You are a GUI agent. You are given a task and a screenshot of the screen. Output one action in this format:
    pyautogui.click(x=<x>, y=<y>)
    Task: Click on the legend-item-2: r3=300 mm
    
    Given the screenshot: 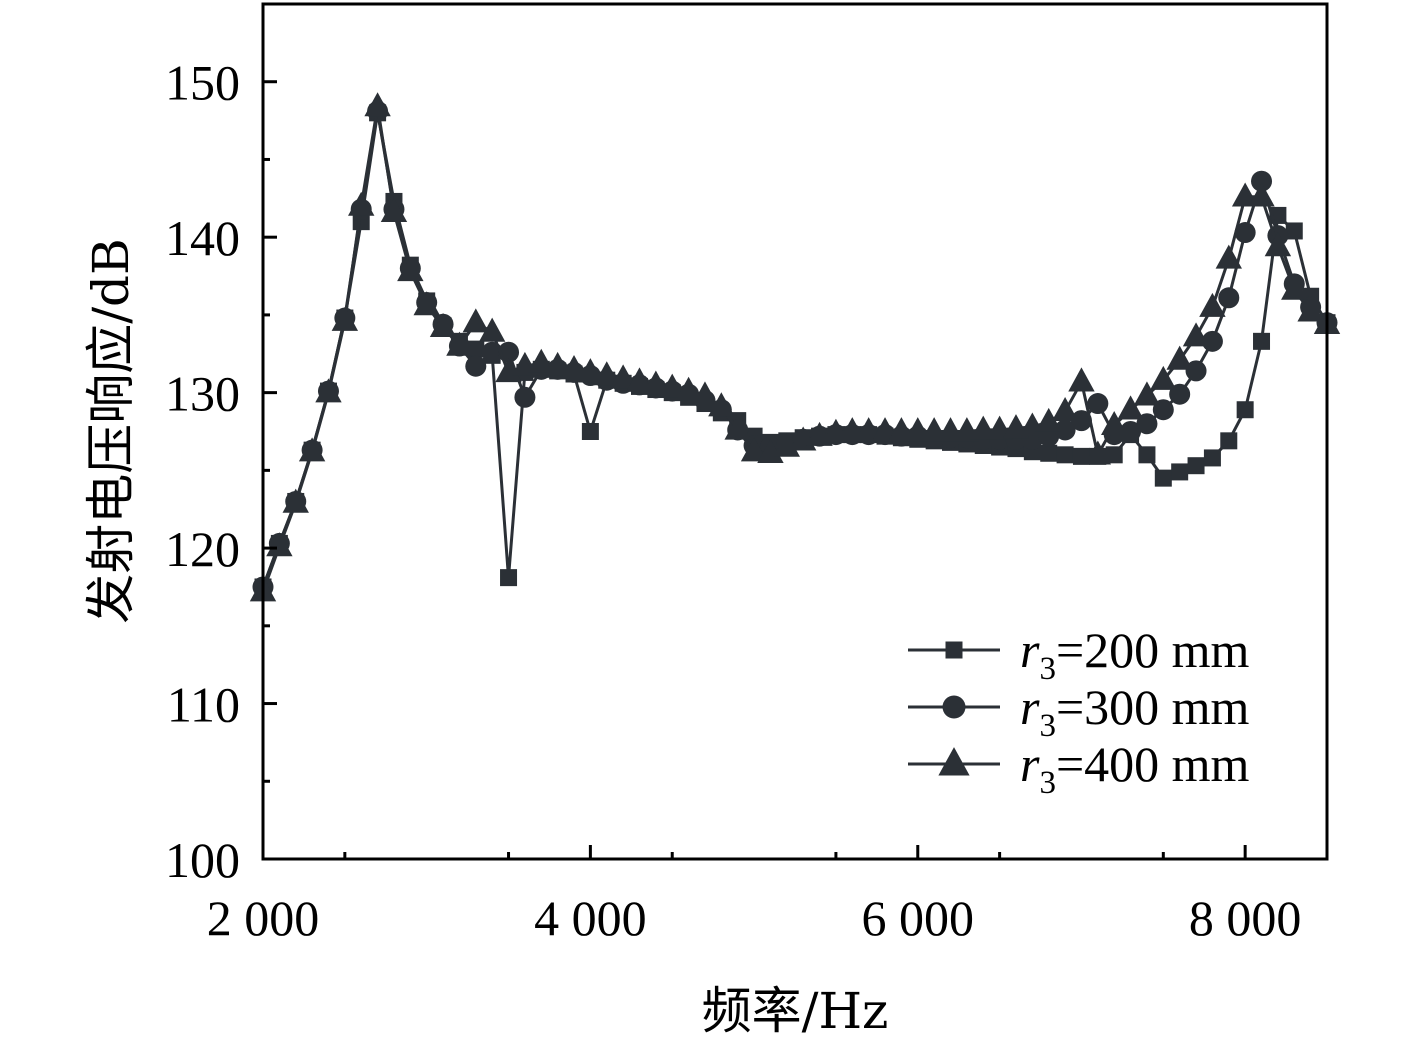 What is the action you would take?
    pyautogui.click(x=1079, y=711)
    